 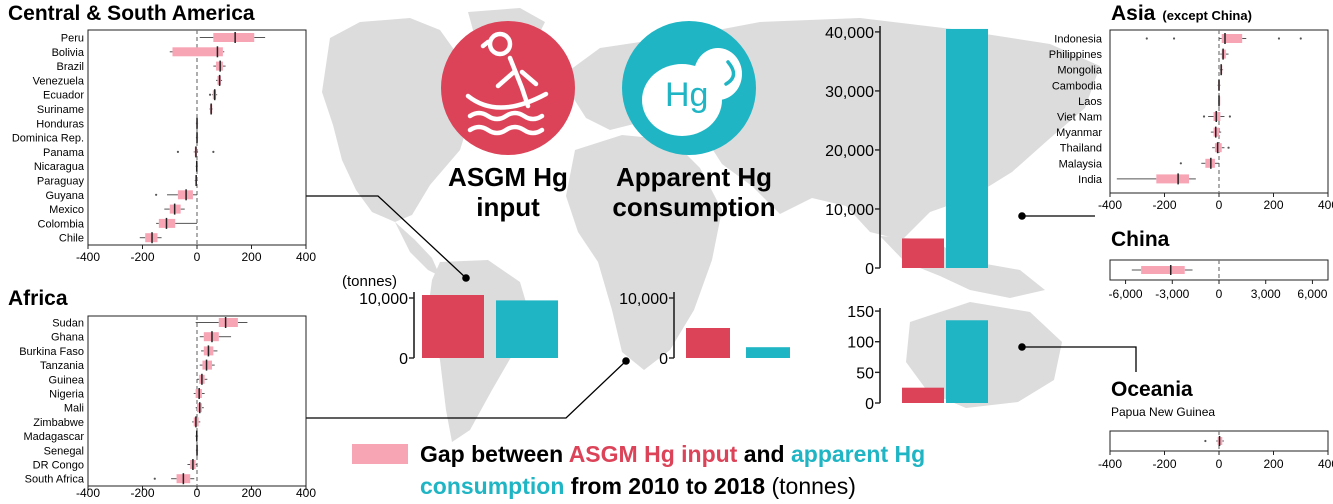 I want to click on category-label: Mexico, so click(x=66, y=210).